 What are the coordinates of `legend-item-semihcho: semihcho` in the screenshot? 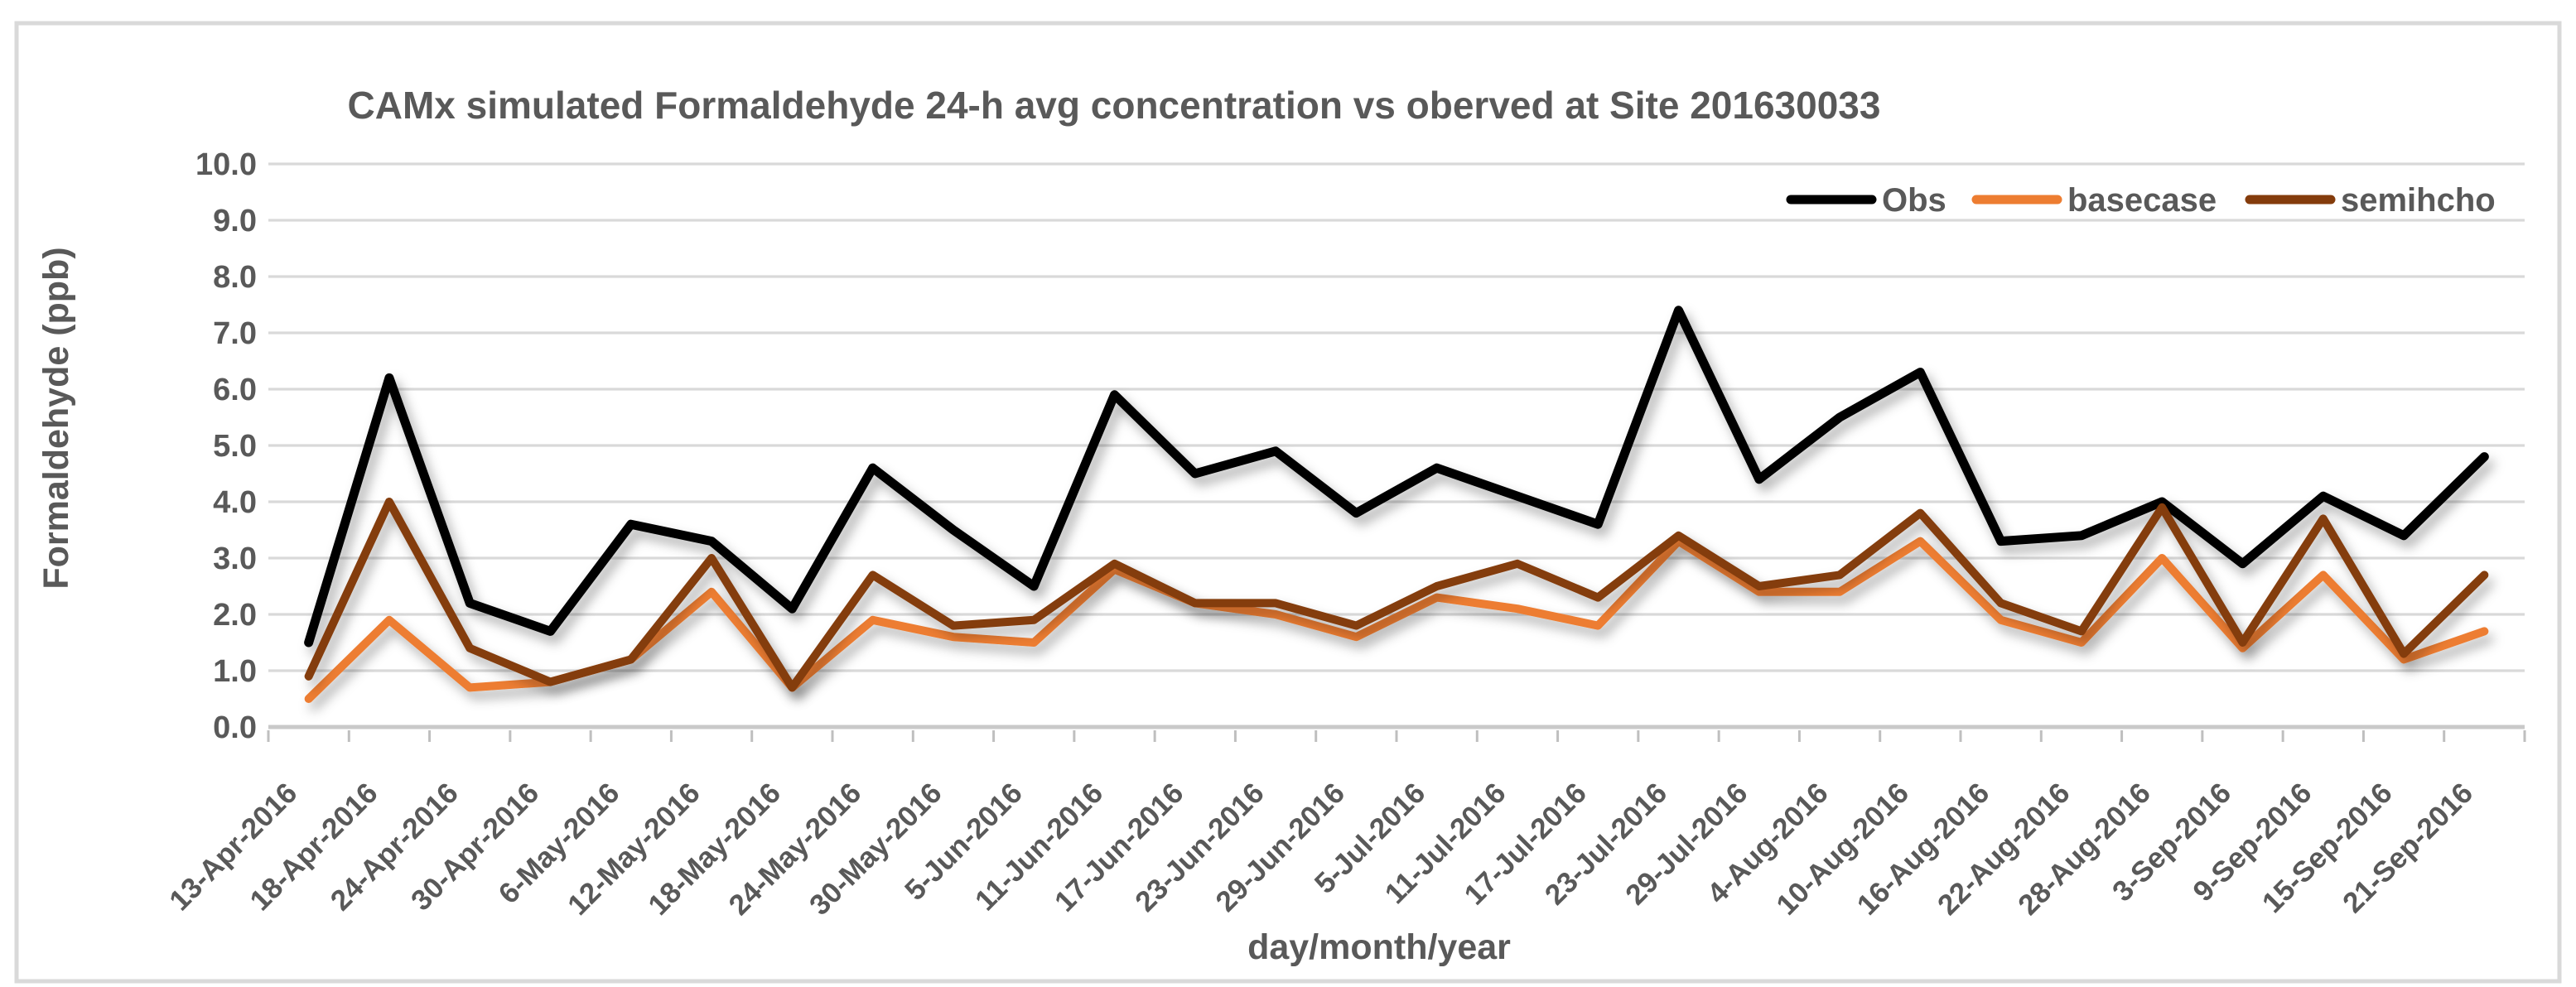 It's located at (2371, 200).